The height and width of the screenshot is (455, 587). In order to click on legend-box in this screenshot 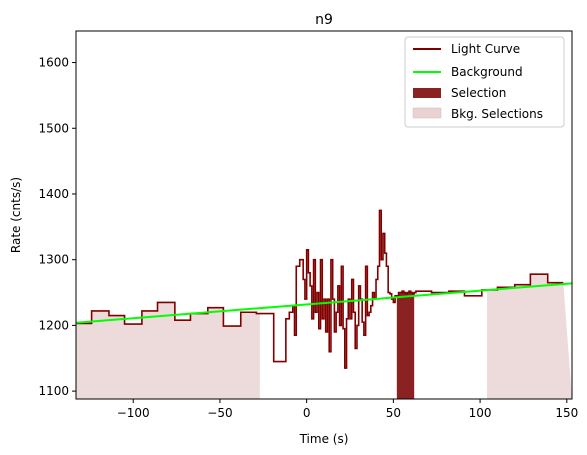, I will do `click(484, 82)`.